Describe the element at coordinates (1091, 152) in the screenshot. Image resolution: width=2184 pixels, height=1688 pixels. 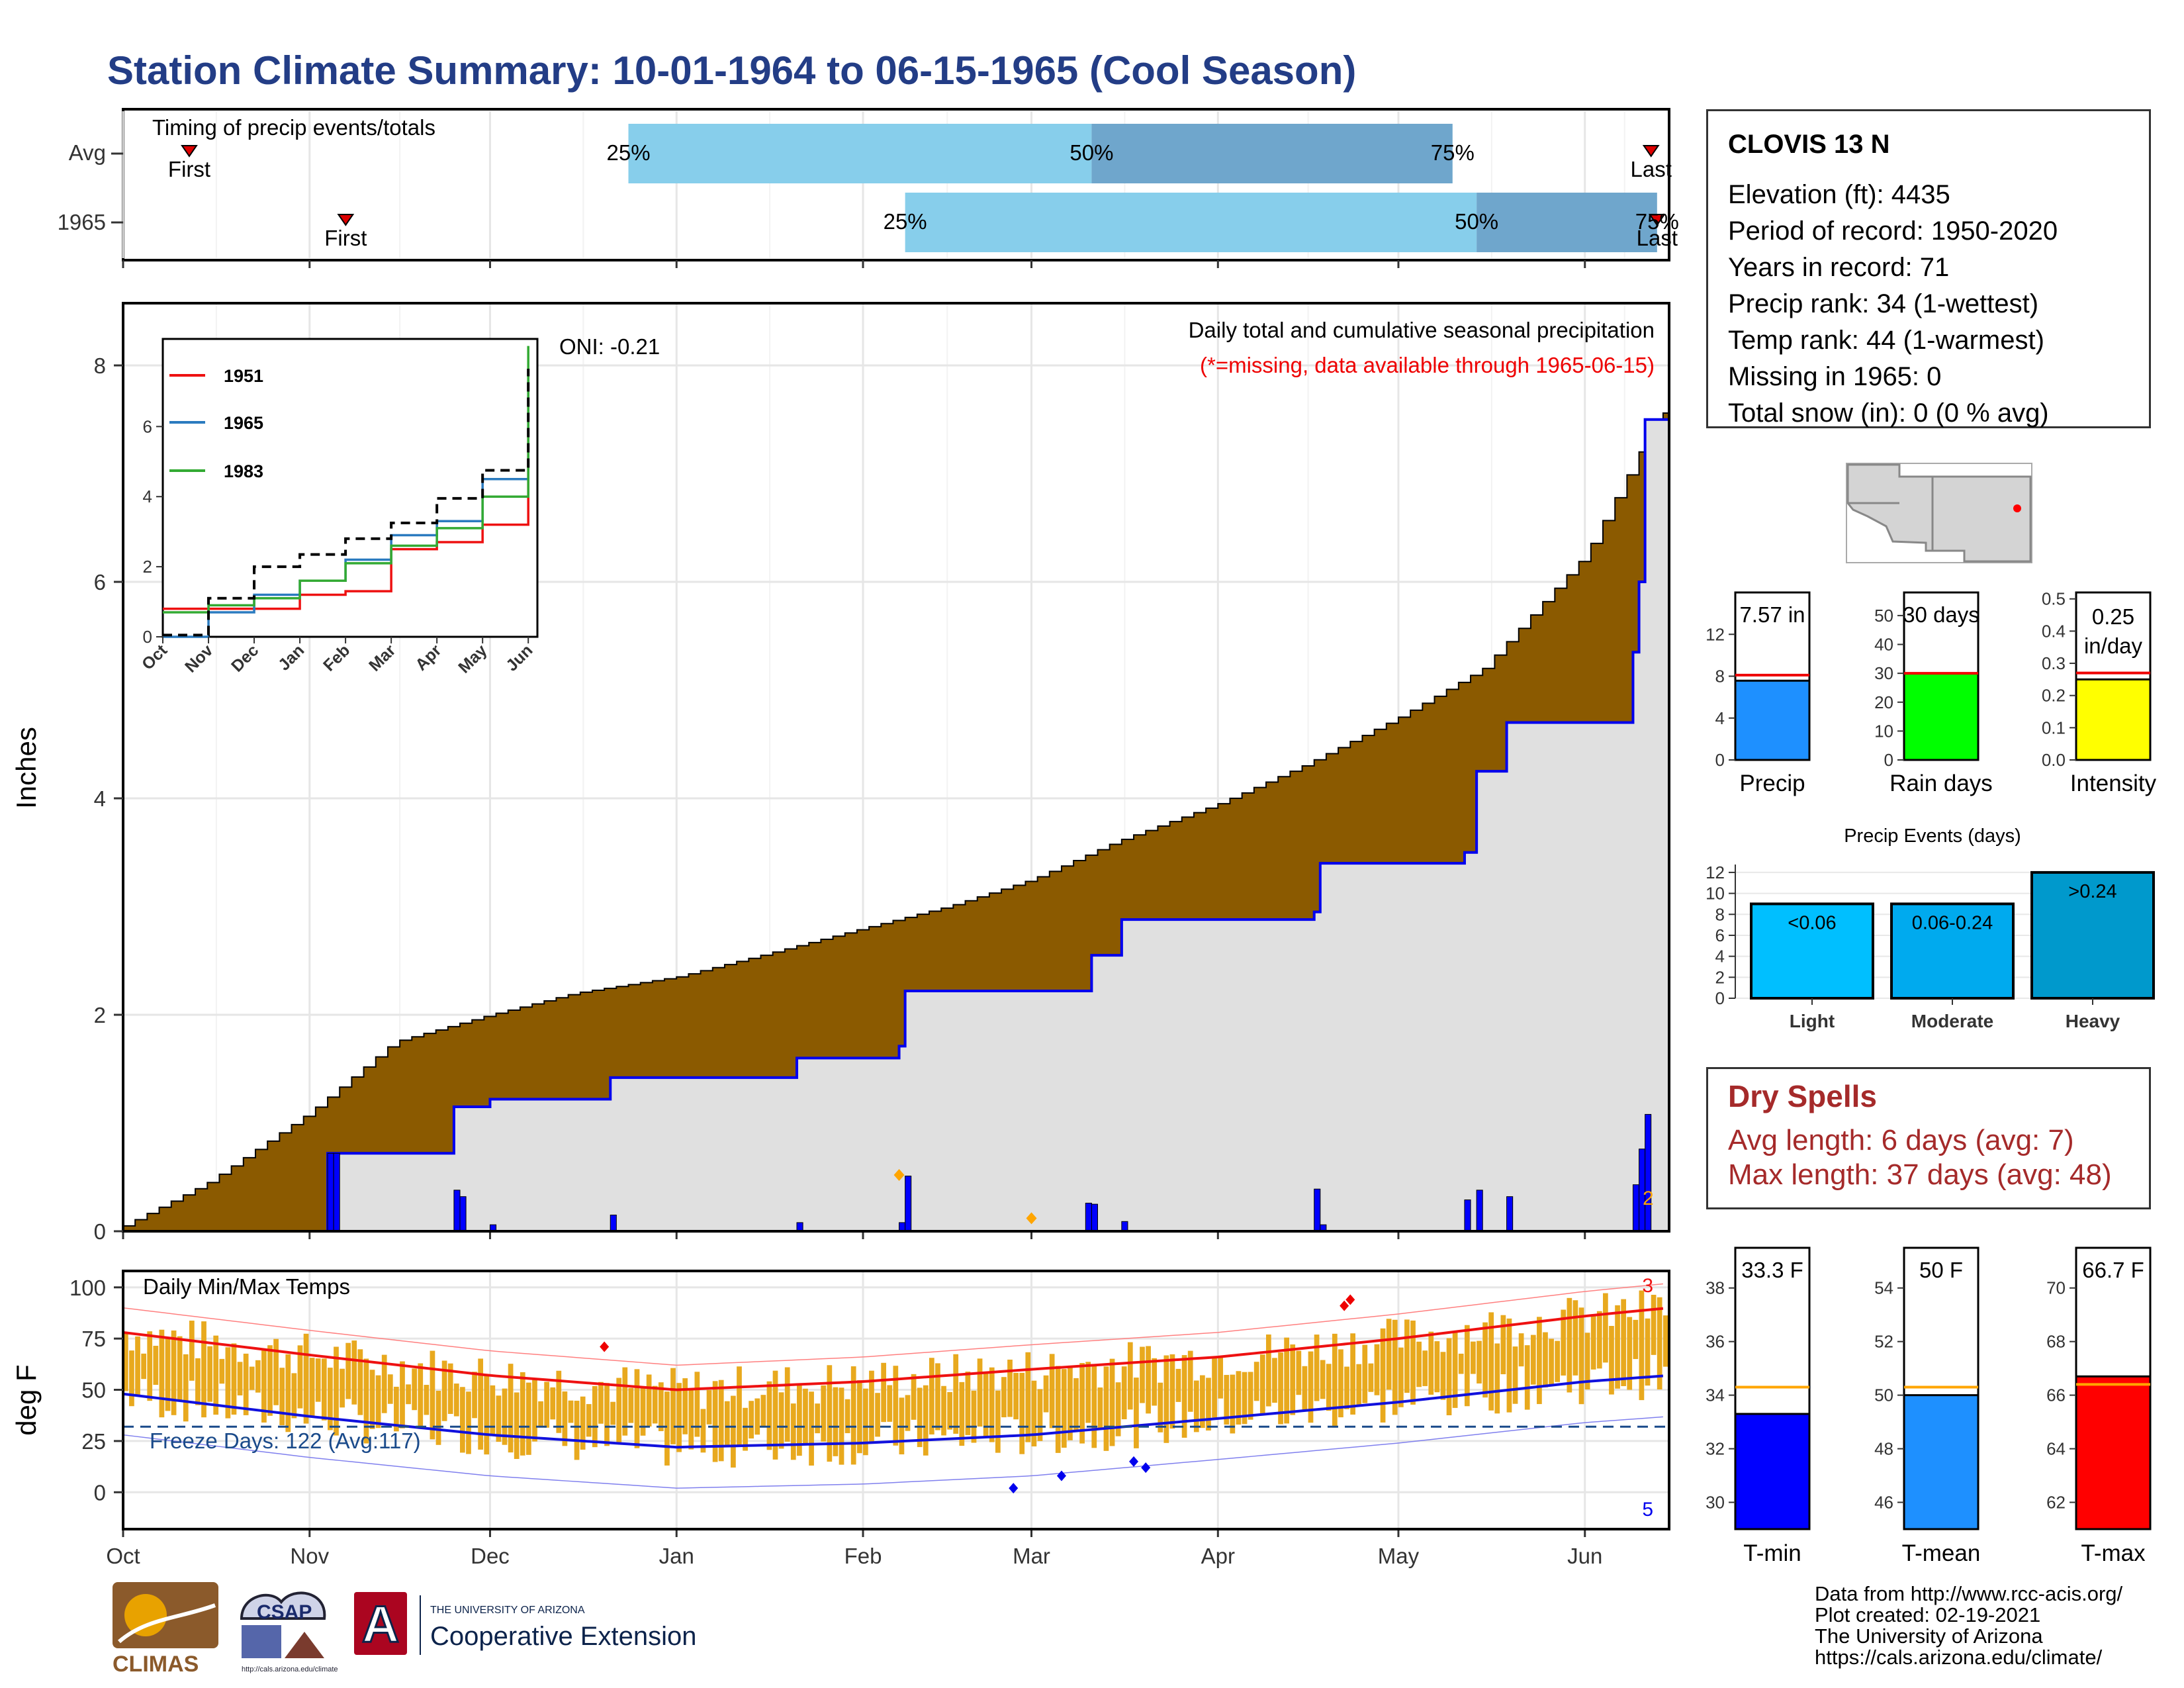
I see `timing-avg-q50-label: 50%` at that location.